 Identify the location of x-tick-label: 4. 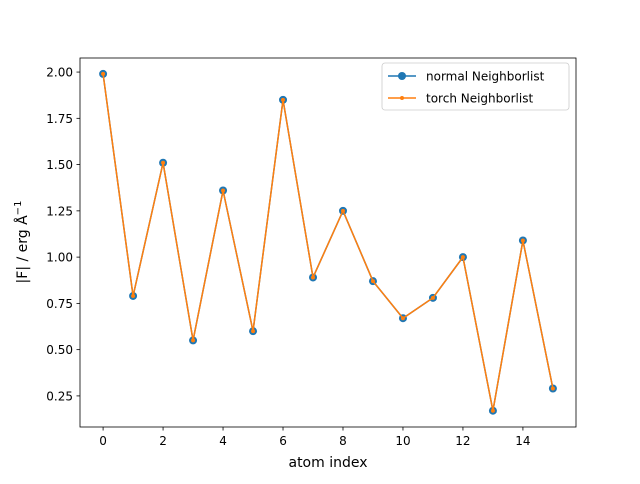
(223, 441).